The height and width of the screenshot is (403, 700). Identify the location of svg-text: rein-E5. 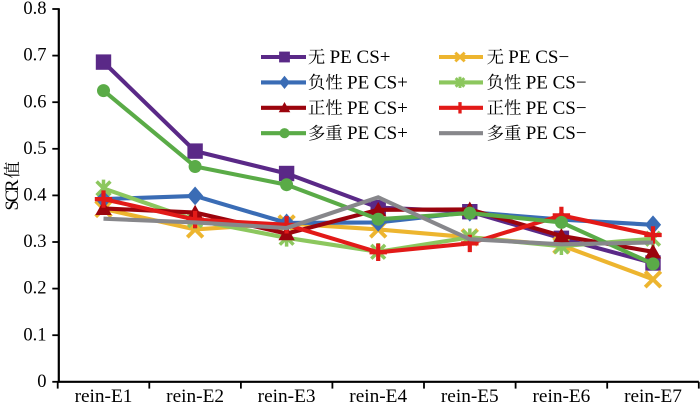
(470, 394).